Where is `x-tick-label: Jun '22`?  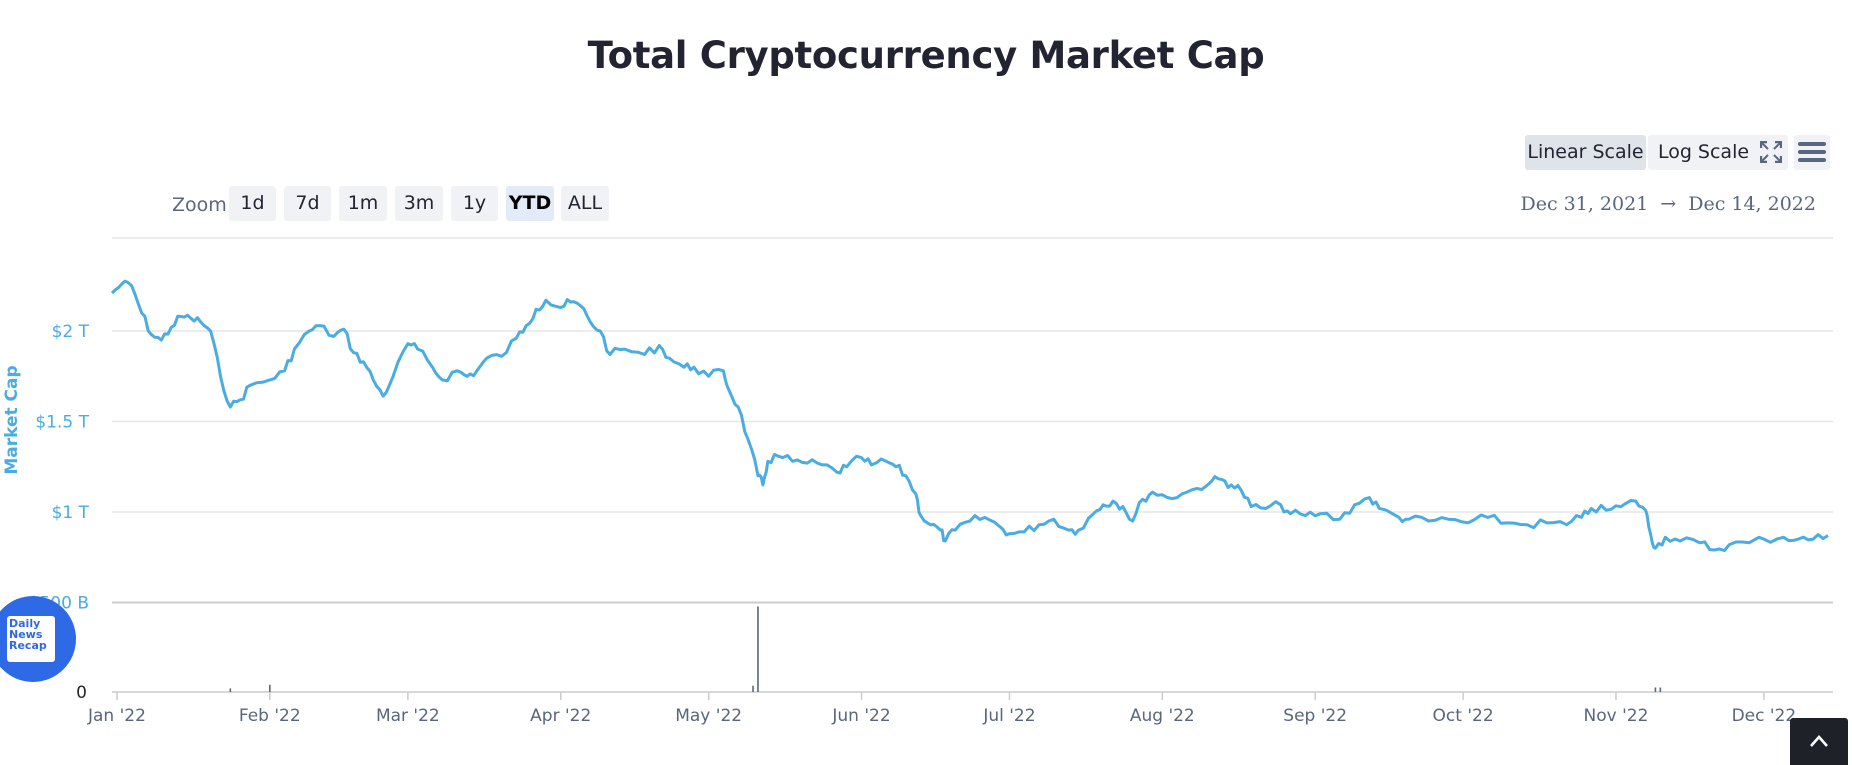
x-tick-label: Jun '22 is located at coordinates (860, 716).